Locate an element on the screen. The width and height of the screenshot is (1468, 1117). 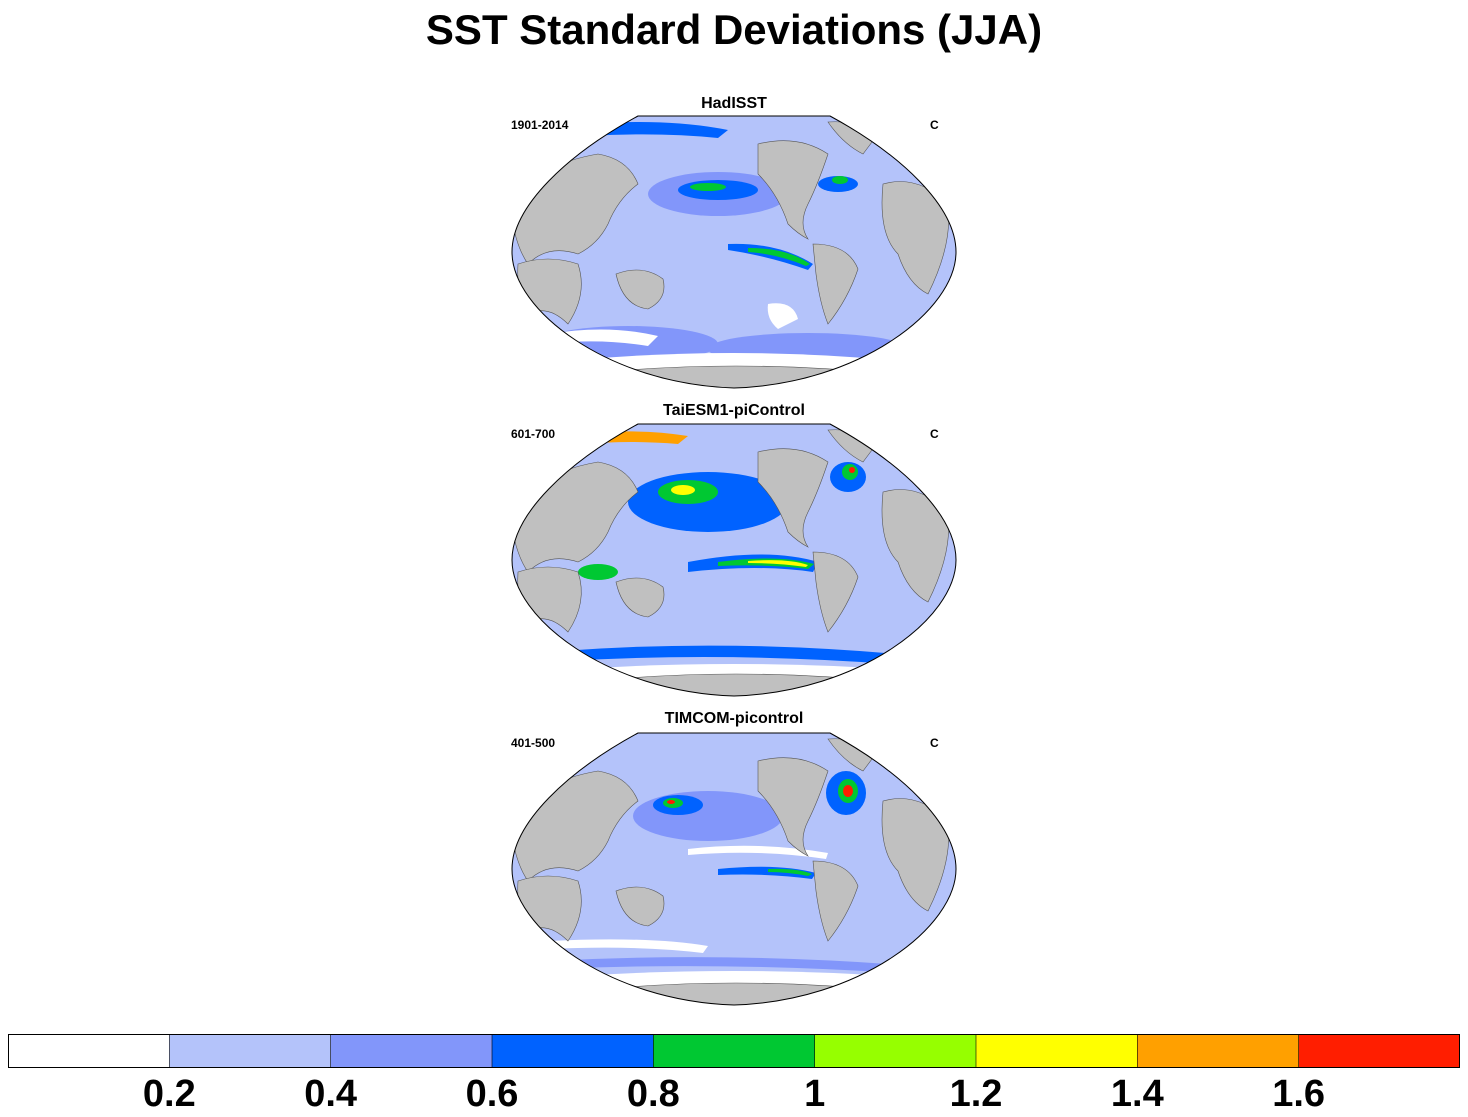
panel-1-period: 1901-2014 is located at coordinates (540, 125).